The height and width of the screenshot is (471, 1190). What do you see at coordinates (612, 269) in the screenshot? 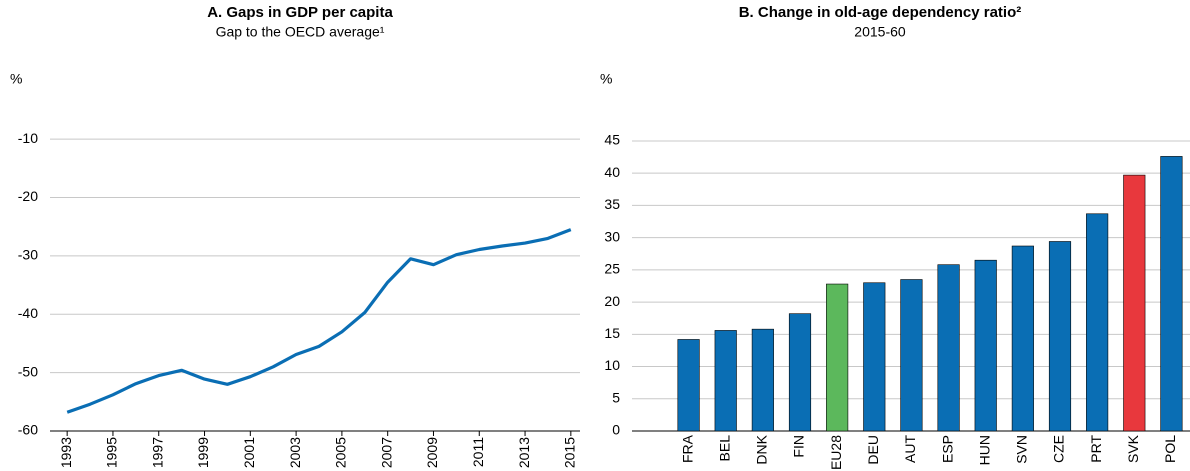
I see `y-tick-label: 25` at bounding box center [612, 269].